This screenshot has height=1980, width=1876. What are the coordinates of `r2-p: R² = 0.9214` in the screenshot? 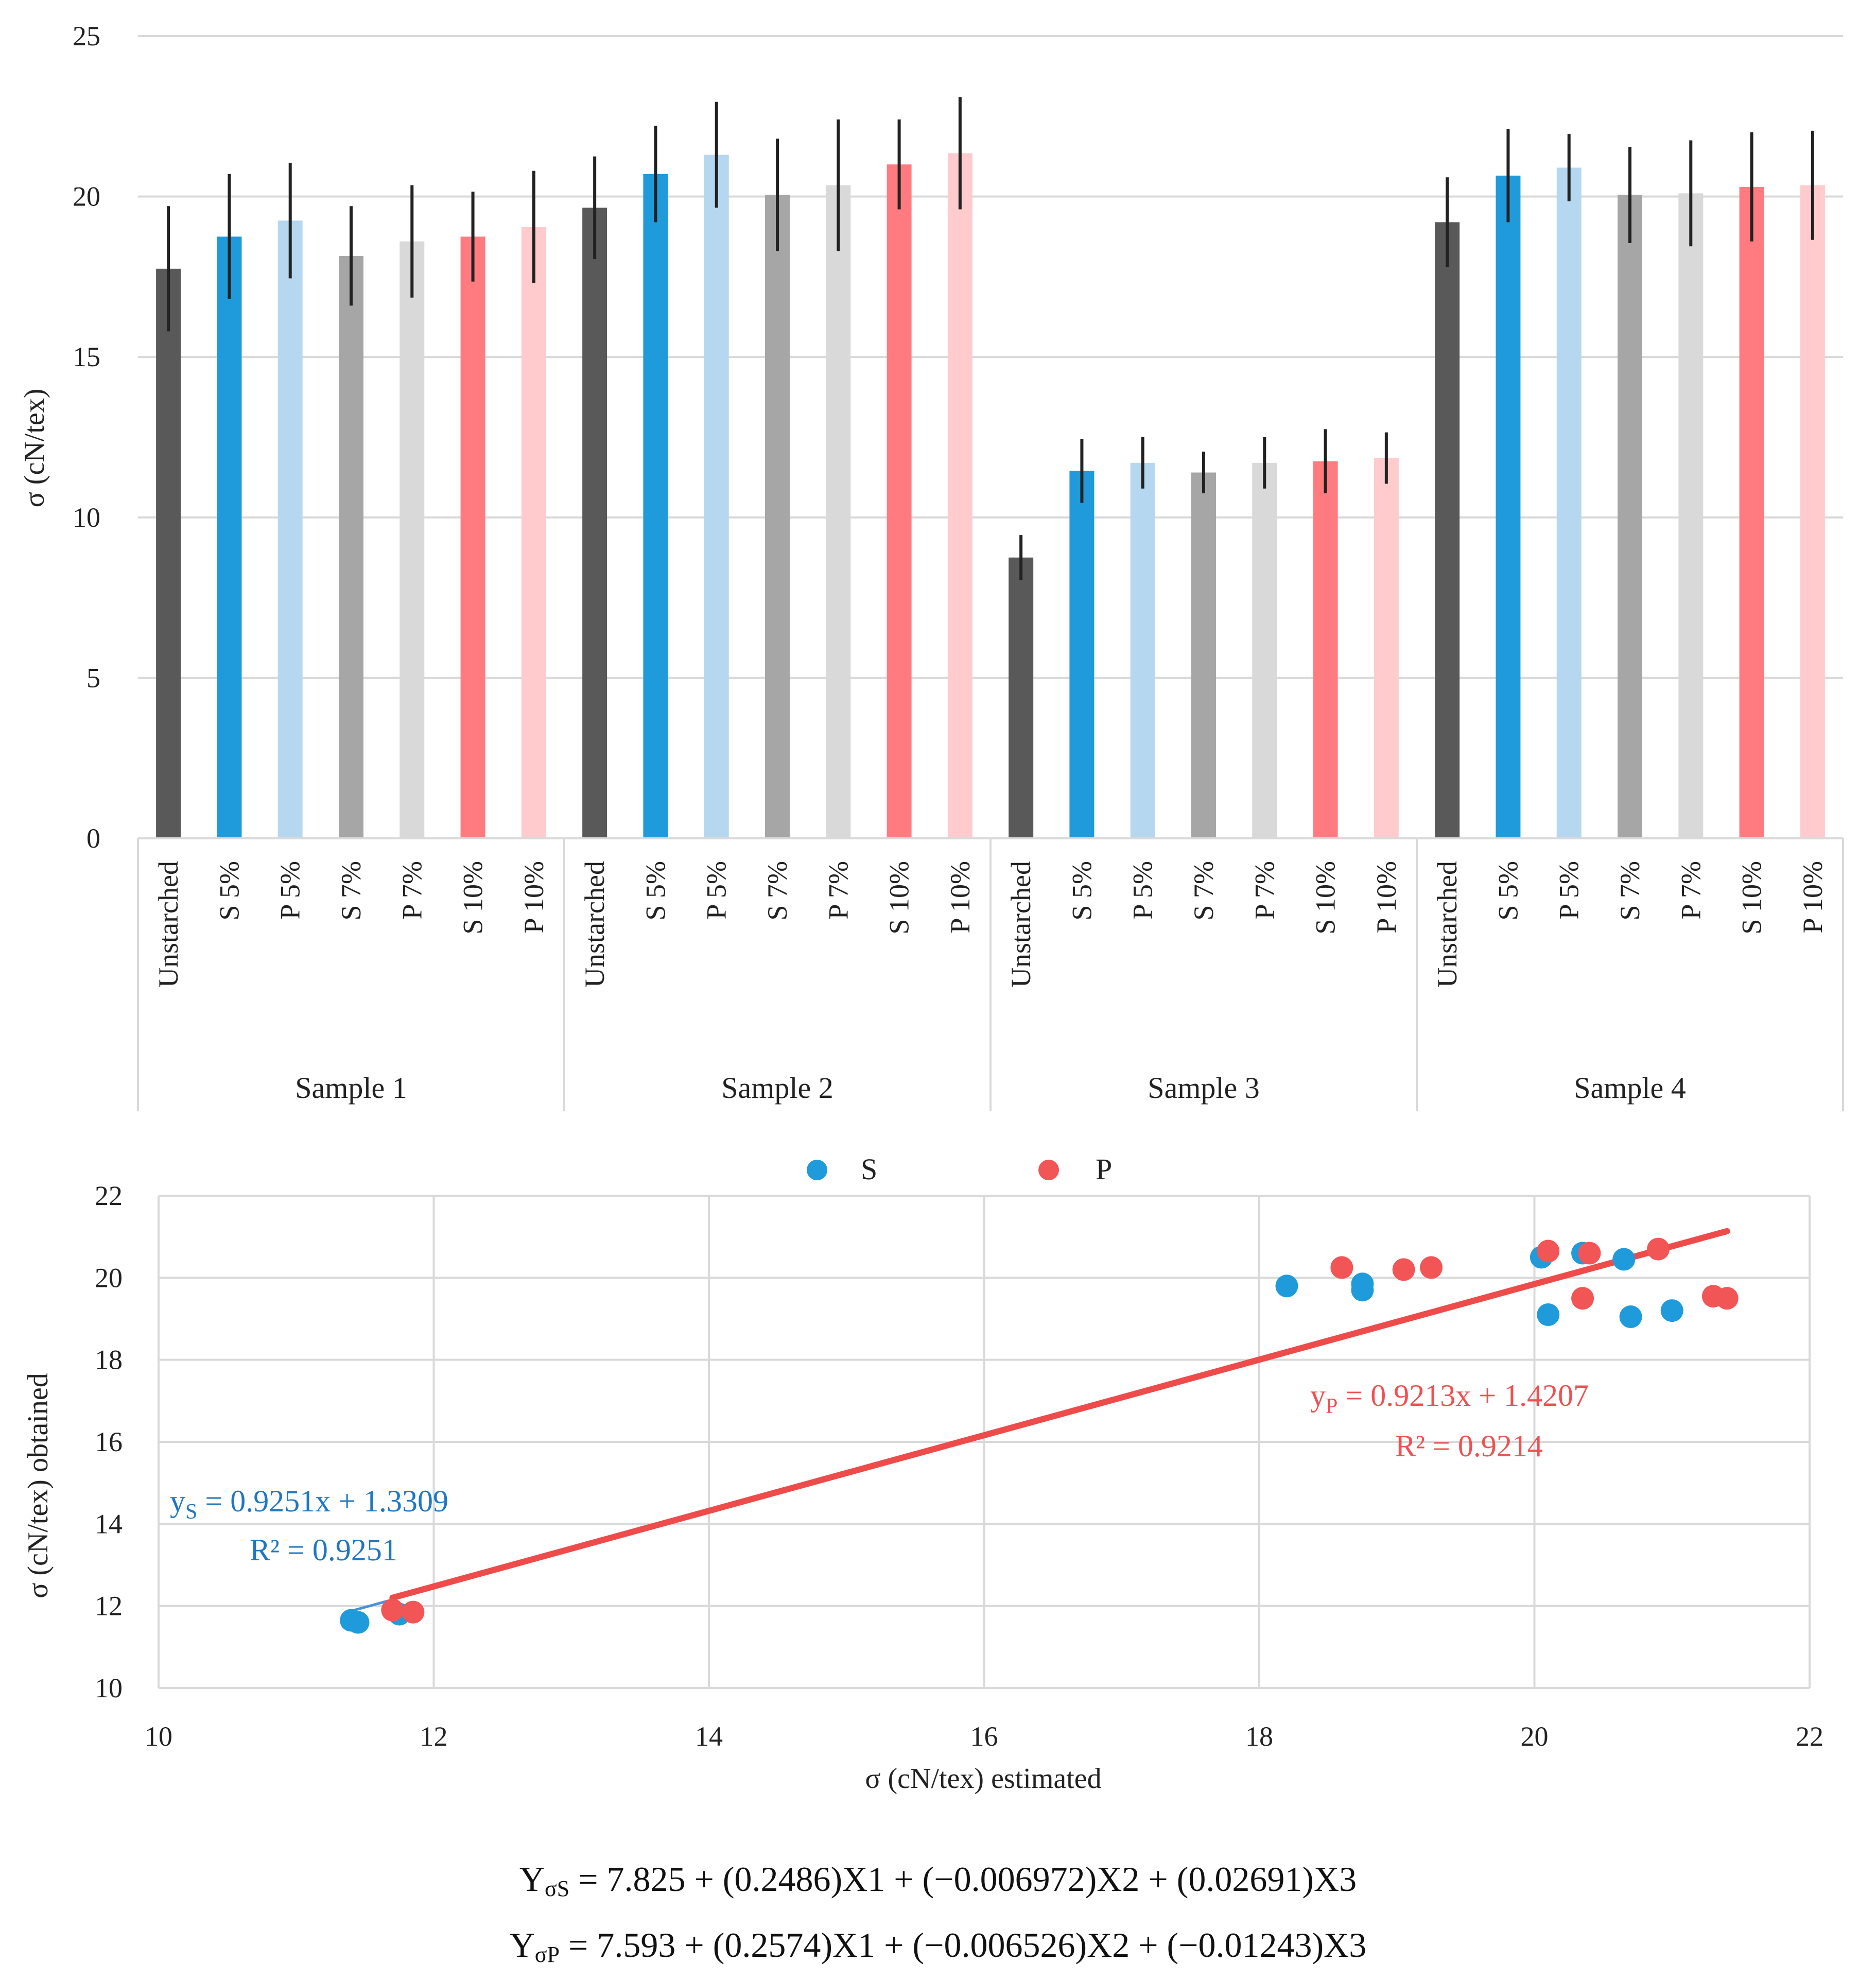 It's located at (1469, 1446).